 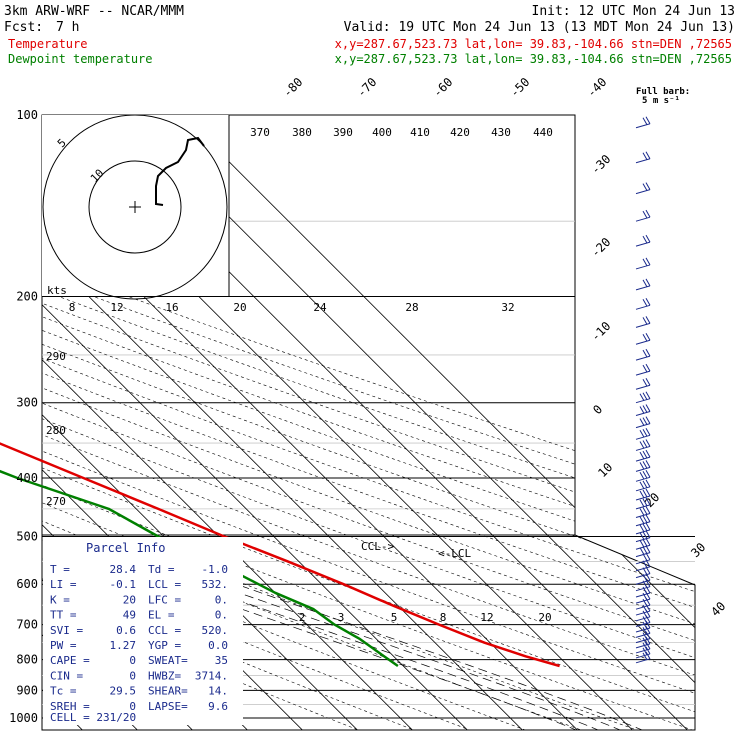 What do you see at coordinates (60, 569) in the screenshot?
I see `parcel-key-left: T =` at bounding box center [60, 569].